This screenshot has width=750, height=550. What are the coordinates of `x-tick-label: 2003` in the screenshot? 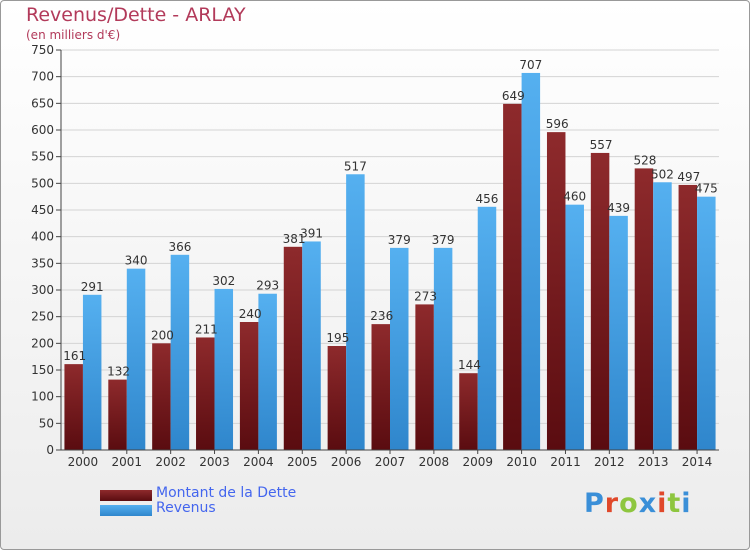 It's located at (214, 462).